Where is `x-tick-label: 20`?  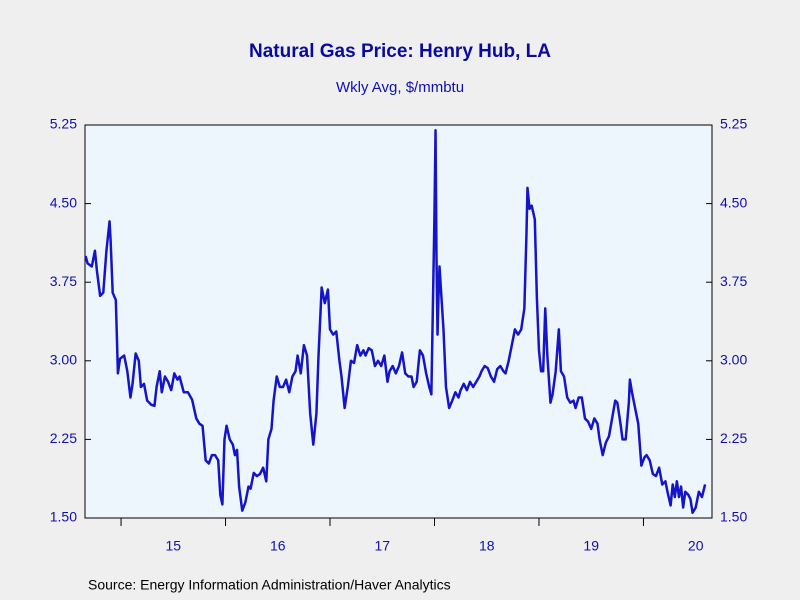 x-tick-label: 20 is located at coordinates (696, 546).